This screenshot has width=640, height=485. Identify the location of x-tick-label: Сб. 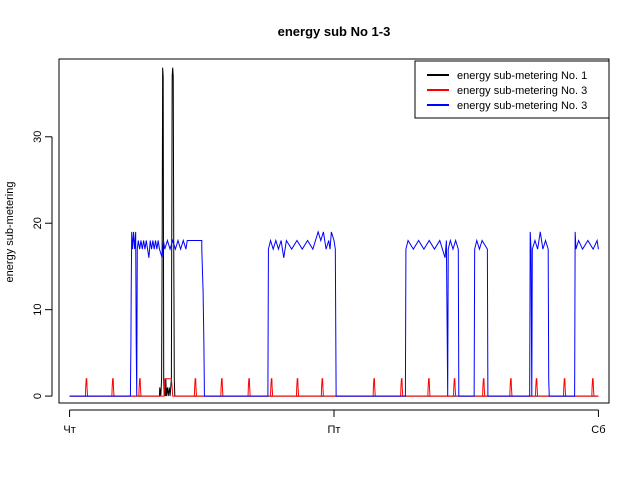
(598, 430).